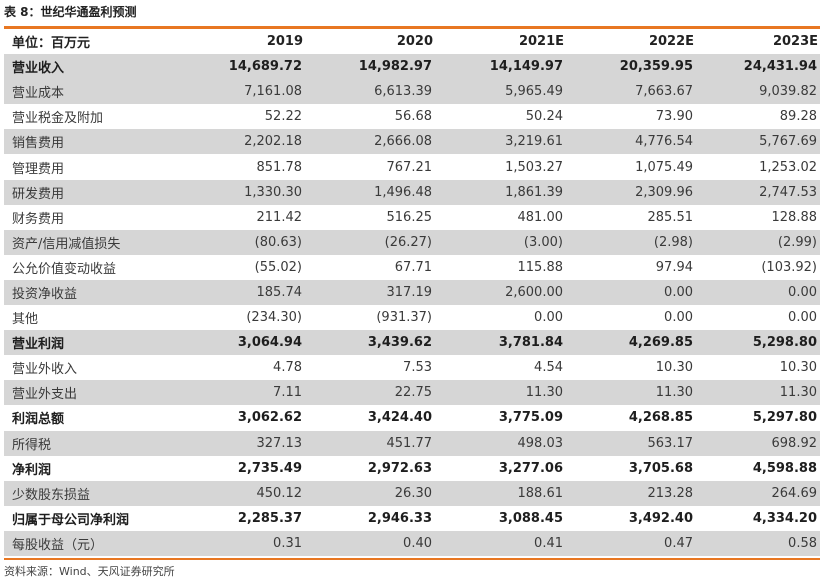 The width and height of the screenshot is (821, 584). What do you see at coordinates (631, 192) in the screenshot?
I see `value-cell: 2,309.96` at bounding box center [631, 192].